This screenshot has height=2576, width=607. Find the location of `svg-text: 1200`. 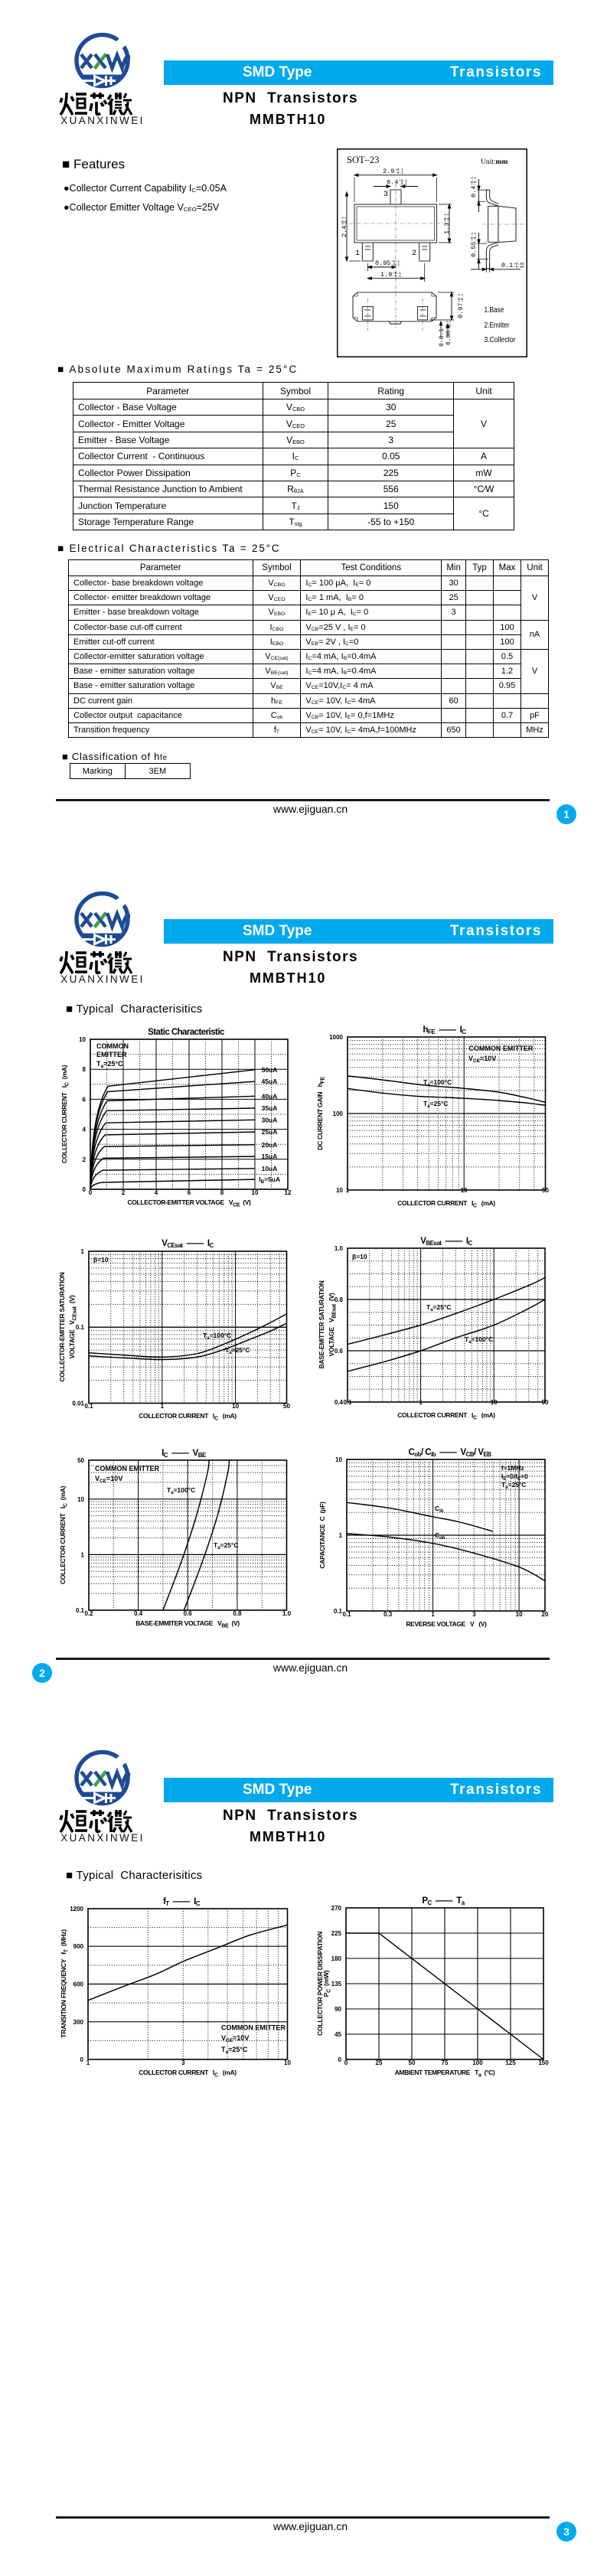

svg-text: 1200 is located at coordinates (76, 1909).